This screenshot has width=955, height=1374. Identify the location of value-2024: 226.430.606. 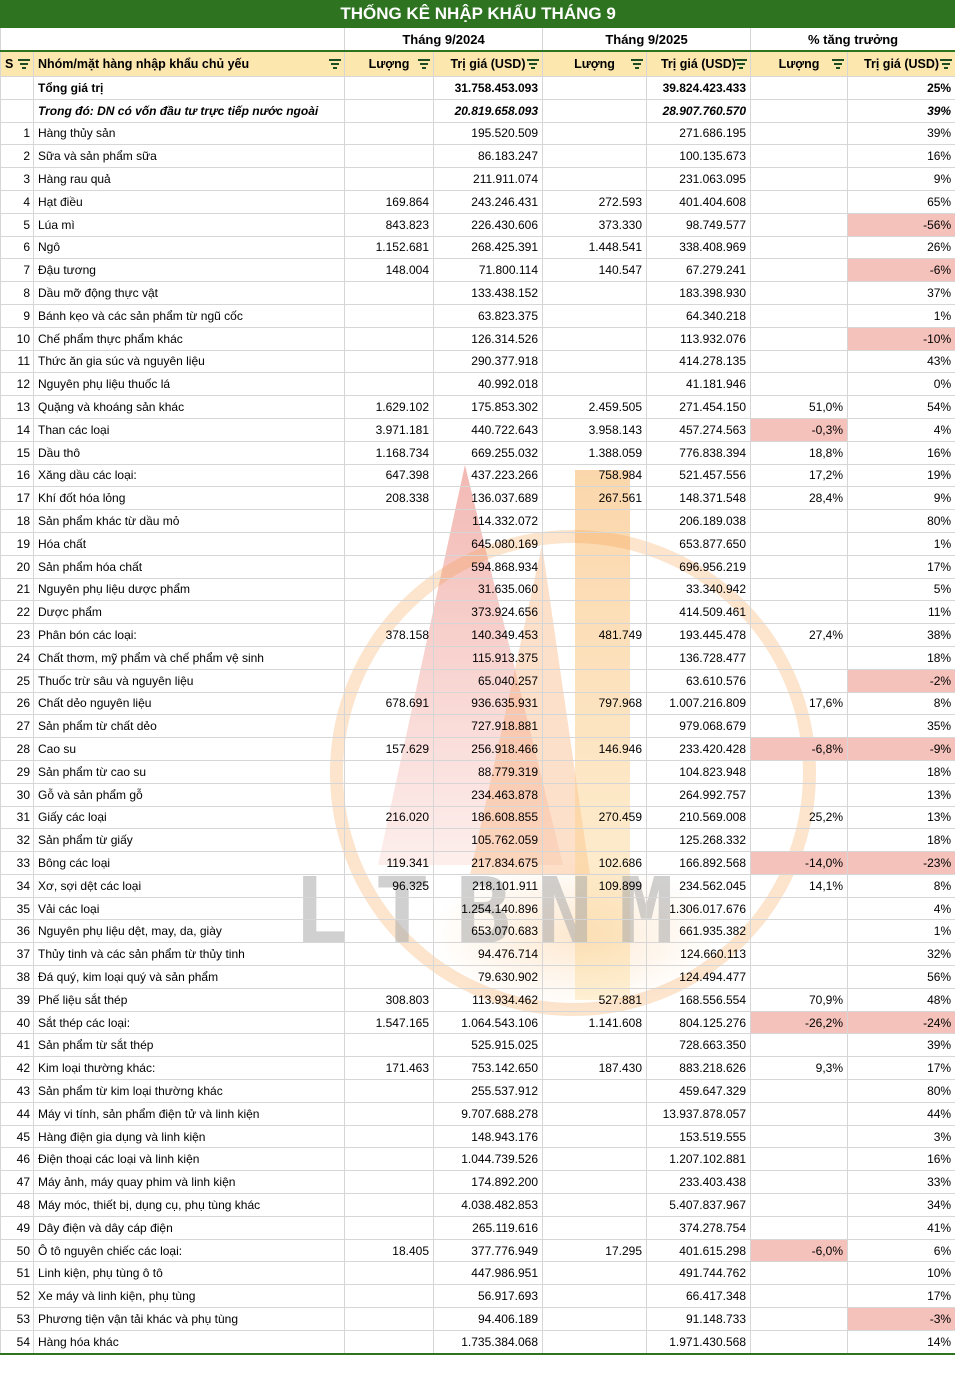
(488, 224).